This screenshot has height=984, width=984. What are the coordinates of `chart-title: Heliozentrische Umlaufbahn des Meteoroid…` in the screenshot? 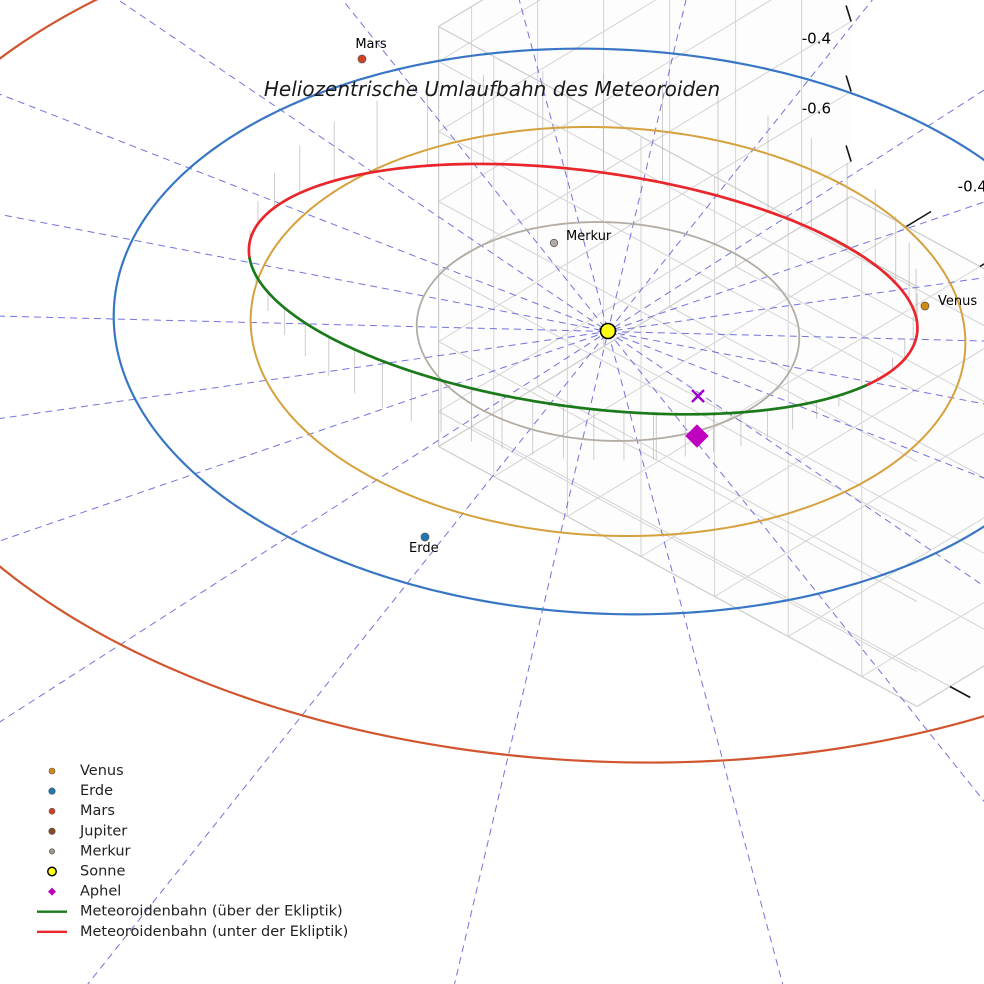 It's located at (492, 89).